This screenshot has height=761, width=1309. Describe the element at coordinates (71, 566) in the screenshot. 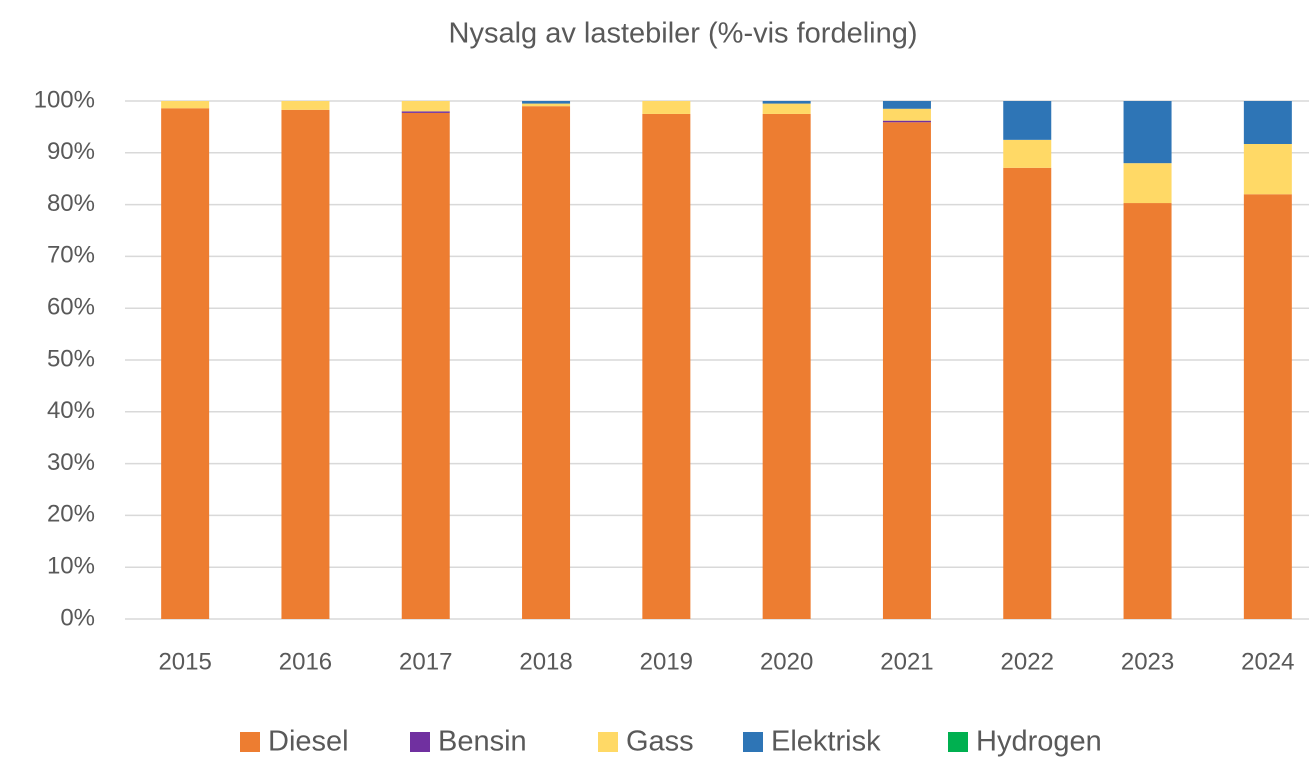

I see `y-tick-label: 10%` at that location.